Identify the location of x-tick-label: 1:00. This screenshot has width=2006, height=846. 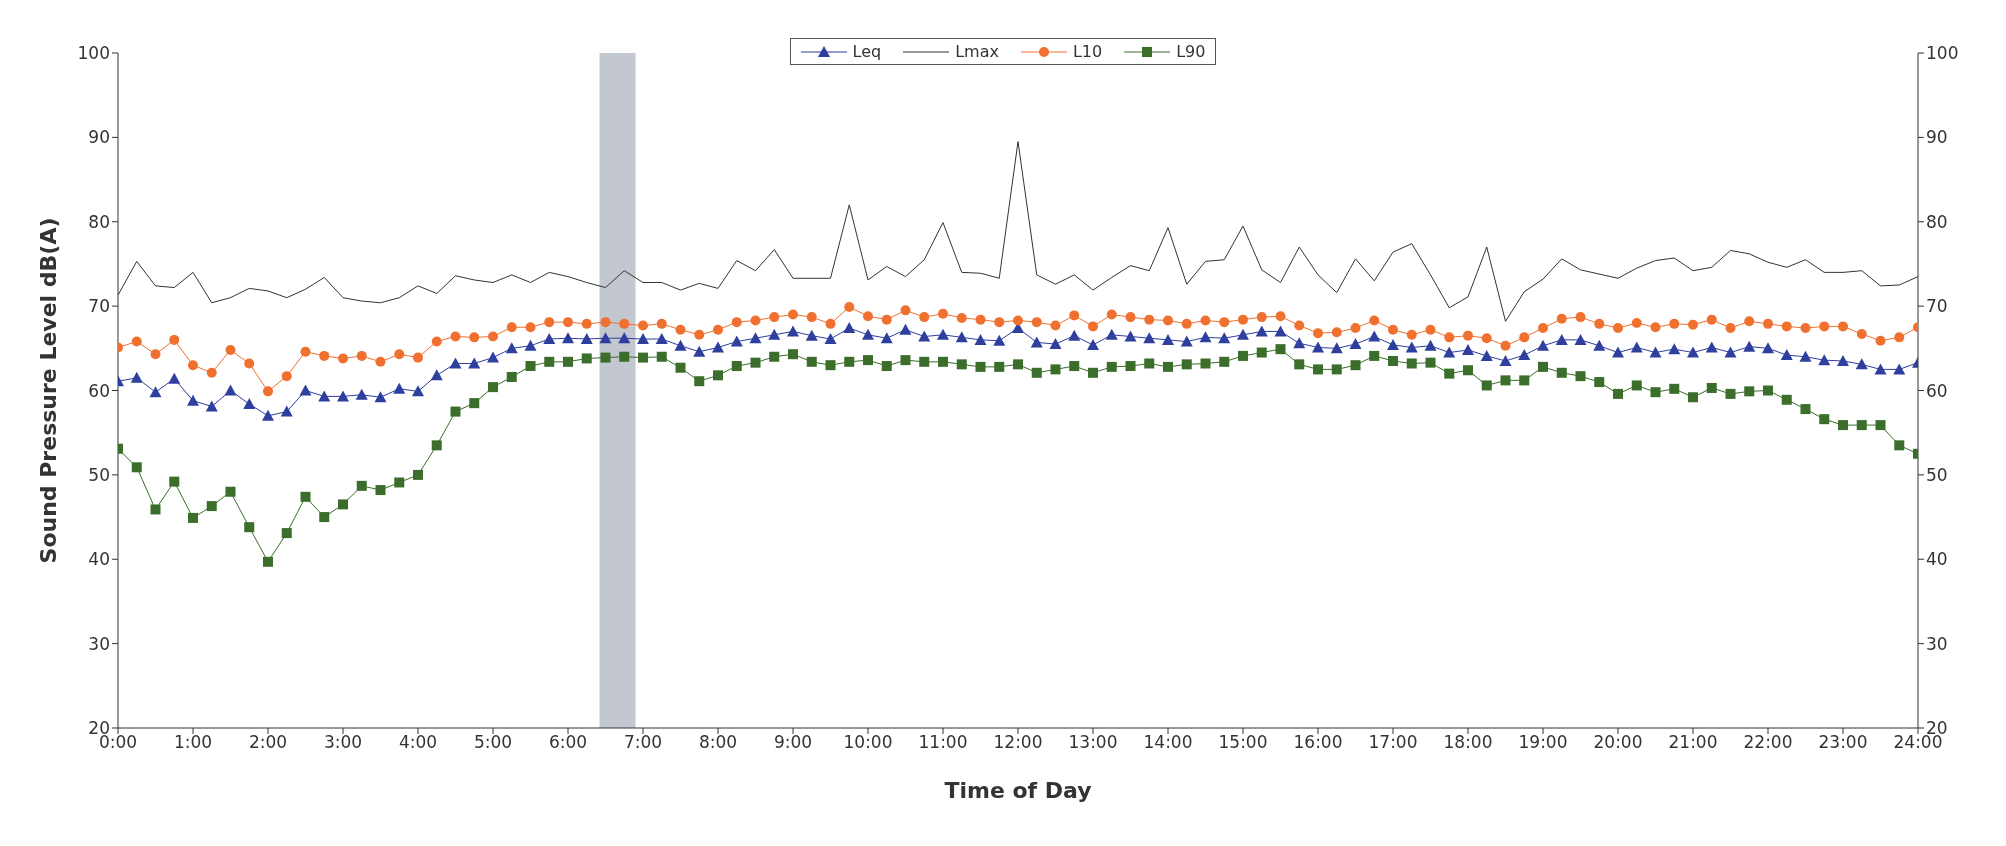
(193, 742).